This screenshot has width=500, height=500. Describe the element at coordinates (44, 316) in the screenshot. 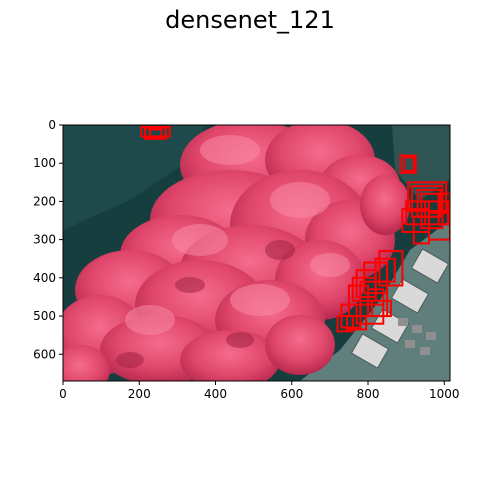

I see `y-tick-label: 500` at that location.